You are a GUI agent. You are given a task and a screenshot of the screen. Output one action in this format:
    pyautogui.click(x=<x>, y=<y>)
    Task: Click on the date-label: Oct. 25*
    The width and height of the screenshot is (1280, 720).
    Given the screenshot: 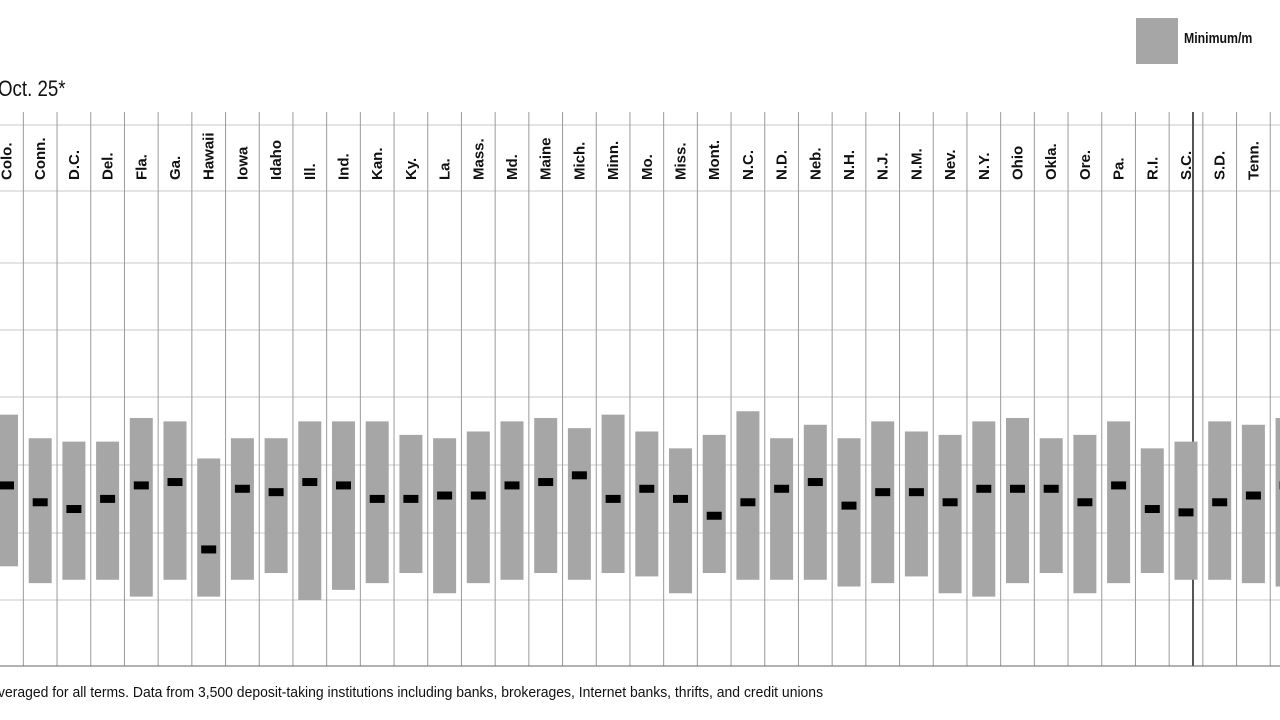 What is the action you would take?
    pyautogui.click(x=33, y=88)
    